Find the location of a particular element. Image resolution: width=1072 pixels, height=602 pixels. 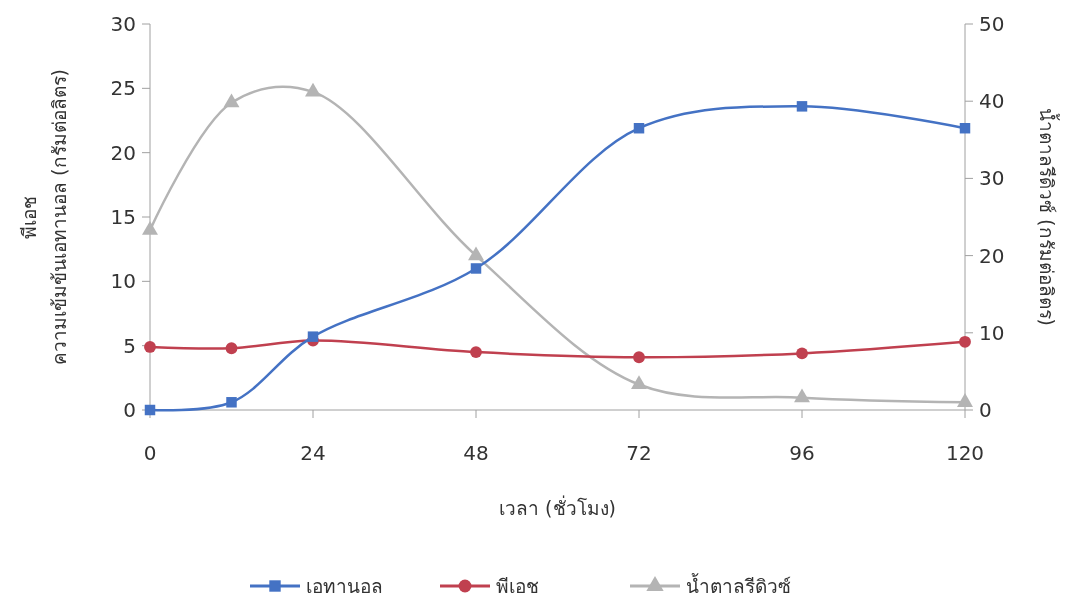

y-tick-label: 5 is located at coordinates (129, 345).